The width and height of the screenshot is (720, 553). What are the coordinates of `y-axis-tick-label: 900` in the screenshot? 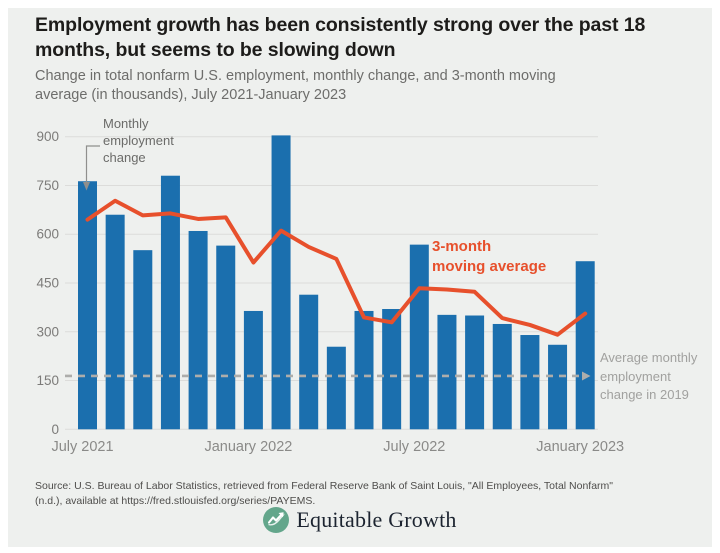 It's located at (47, 136).